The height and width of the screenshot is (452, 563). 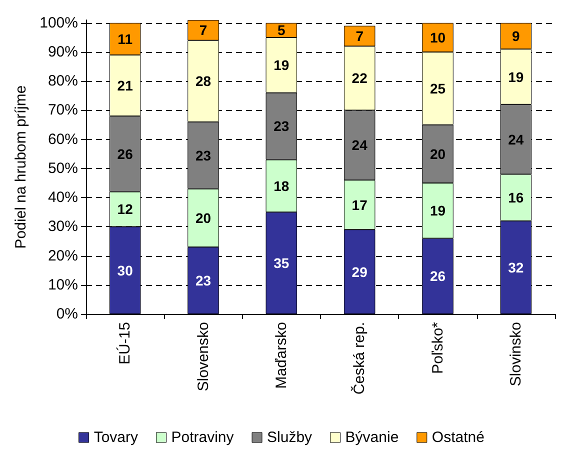 I want to click on y-axis-title: Podiel na hrubom príjme, so click(x=21, y=167).